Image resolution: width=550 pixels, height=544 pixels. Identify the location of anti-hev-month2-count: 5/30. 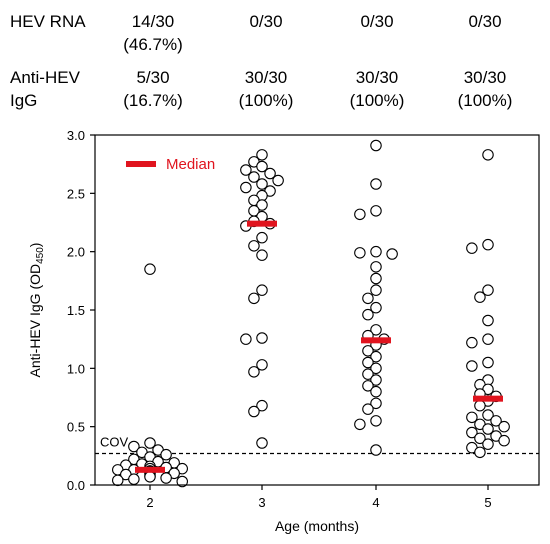
(153, 77).